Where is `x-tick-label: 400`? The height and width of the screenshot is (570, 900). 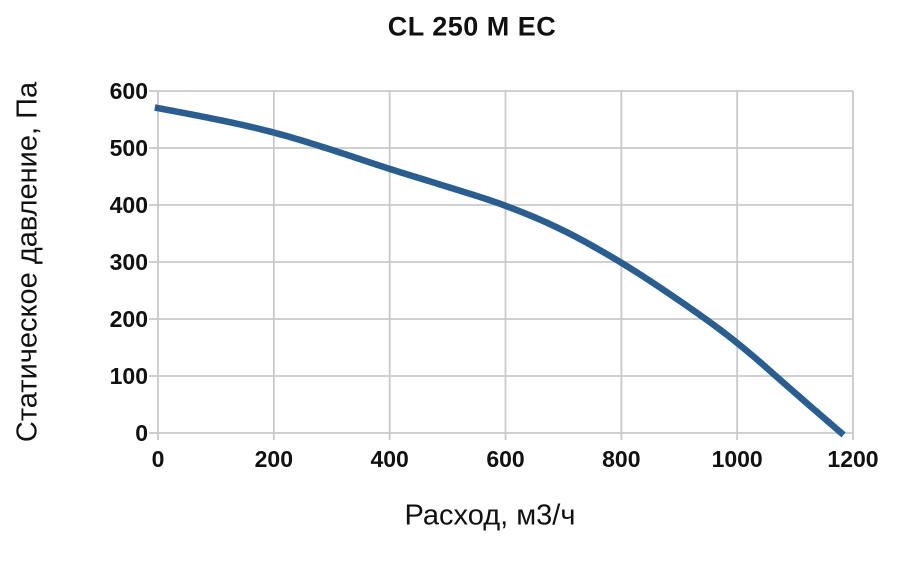
x-tick-label: 400 is located at coordinates (389, 459).